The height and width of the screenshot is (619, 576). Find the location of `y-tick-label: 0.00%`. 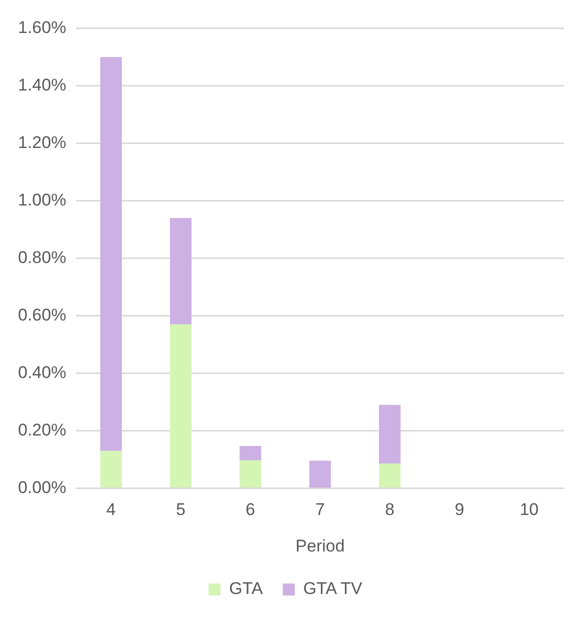

y-tick-label: 0.00% is located at coordinates (42, 487).